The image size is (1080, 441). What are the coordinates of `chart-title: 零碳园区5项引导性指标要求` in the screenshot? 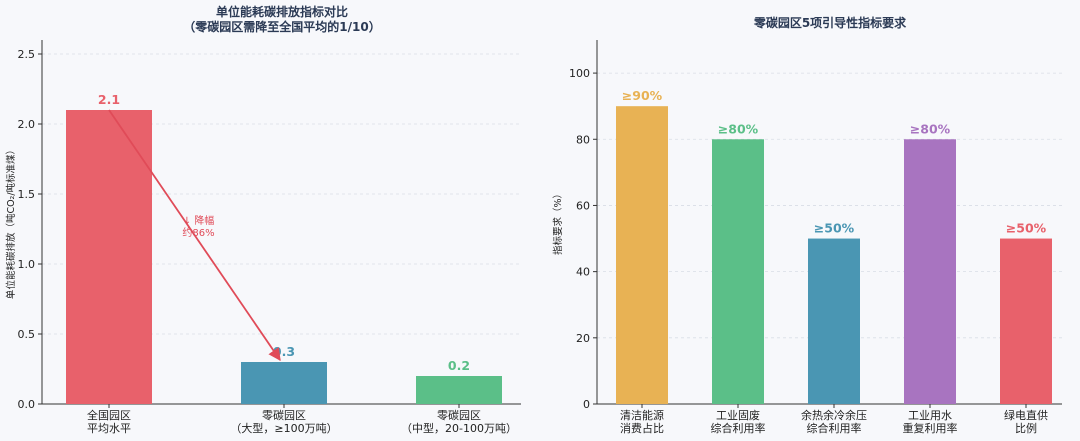 It's located at (830, 22).